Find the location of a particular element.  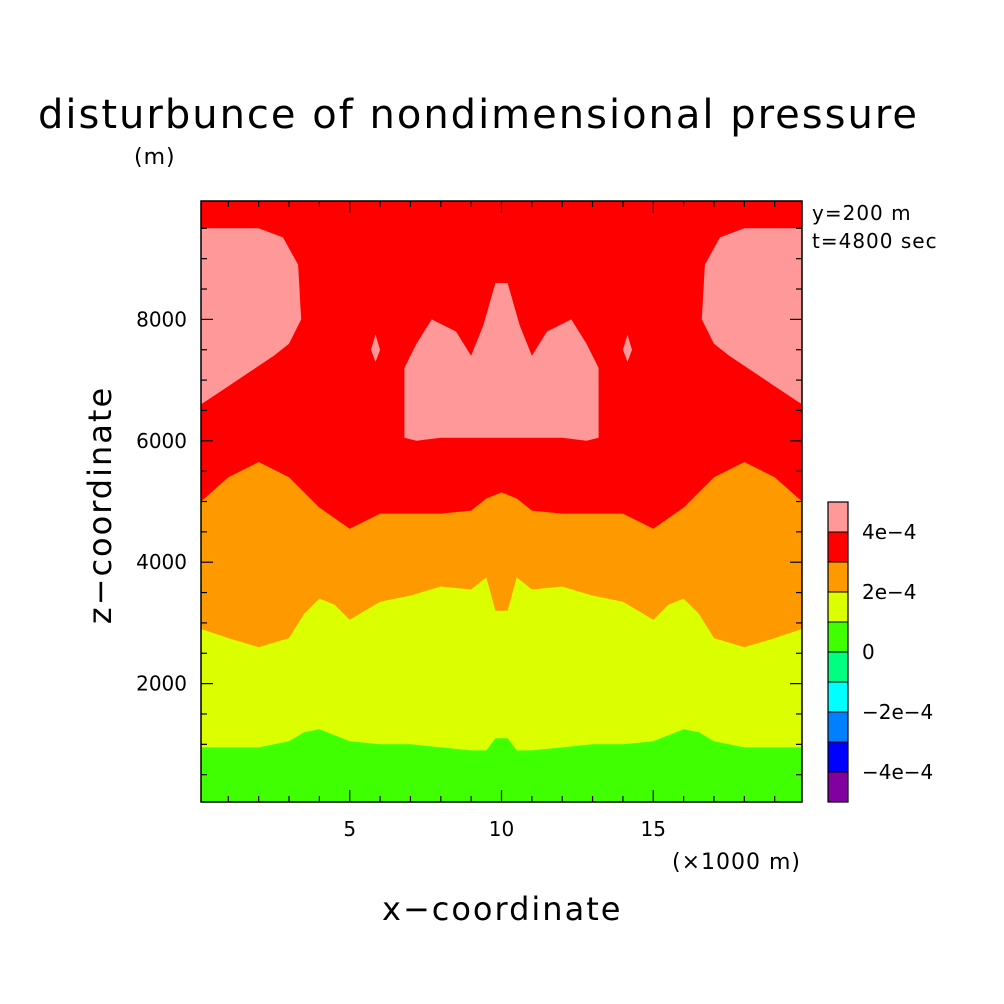

y-axis-unit: (m) is located at coordinates (155, 157).